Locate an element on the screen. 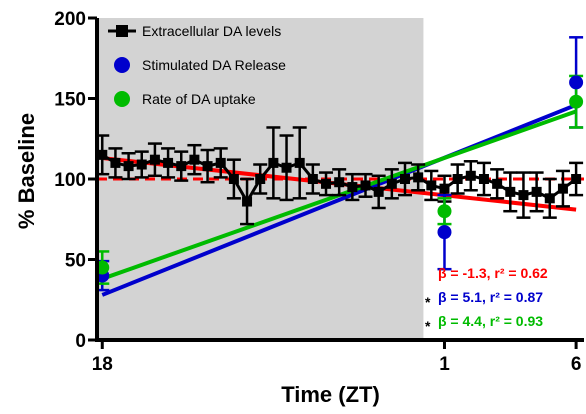 This screenshot has width=586, height=414. legend-label: Extracellular DA levels is located at coordinates (211, 31).